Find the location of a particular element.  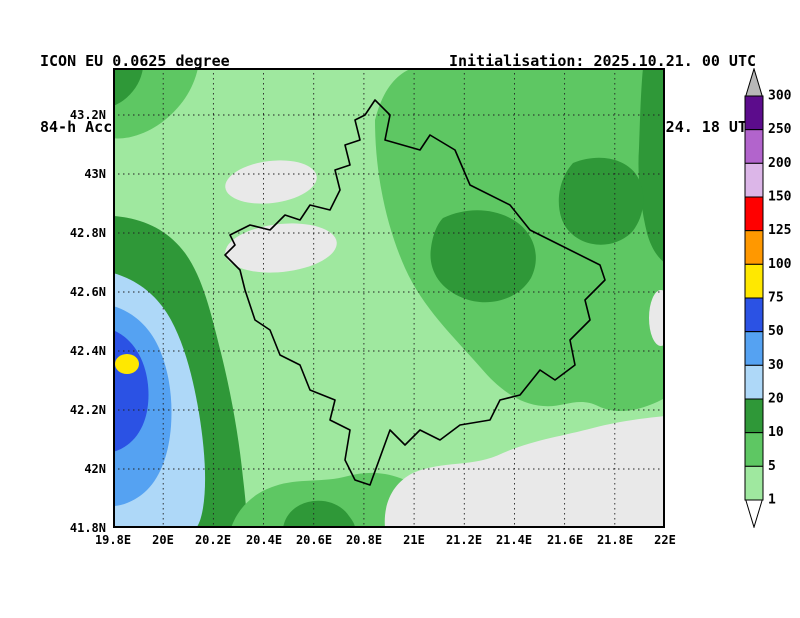

initialisation-text: Initialisation: 2025.10.21. 00 UTC is located at coordinates (602, 61).